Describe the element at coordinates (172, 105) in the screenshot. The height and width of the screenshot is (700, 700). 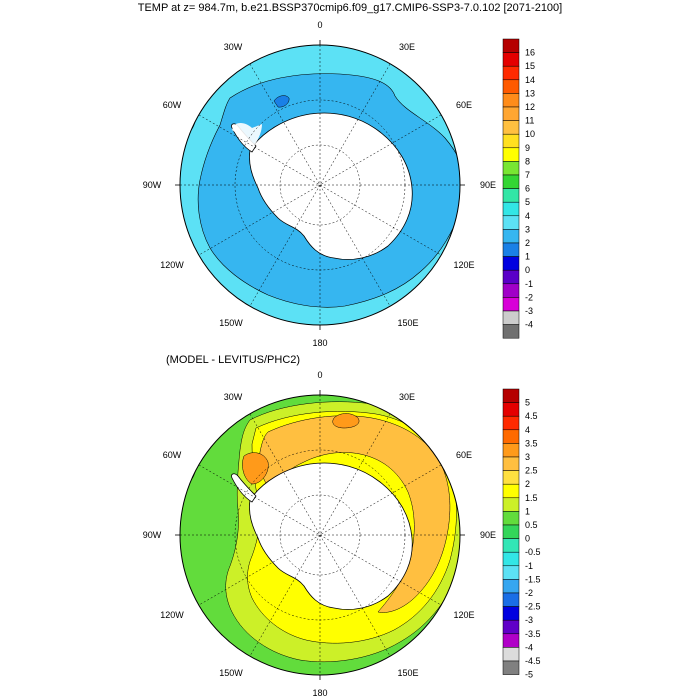
I see `top-lab-60w: 60W` at that location.